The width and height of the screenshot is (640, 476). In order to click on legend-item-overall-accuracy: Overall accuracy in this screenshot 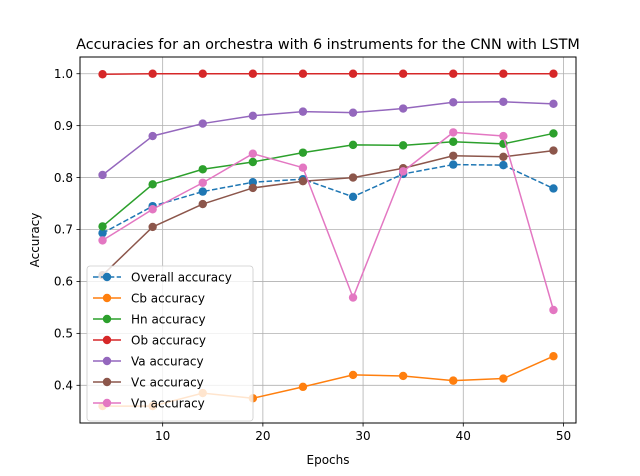, I will do `click(162, 277)`.